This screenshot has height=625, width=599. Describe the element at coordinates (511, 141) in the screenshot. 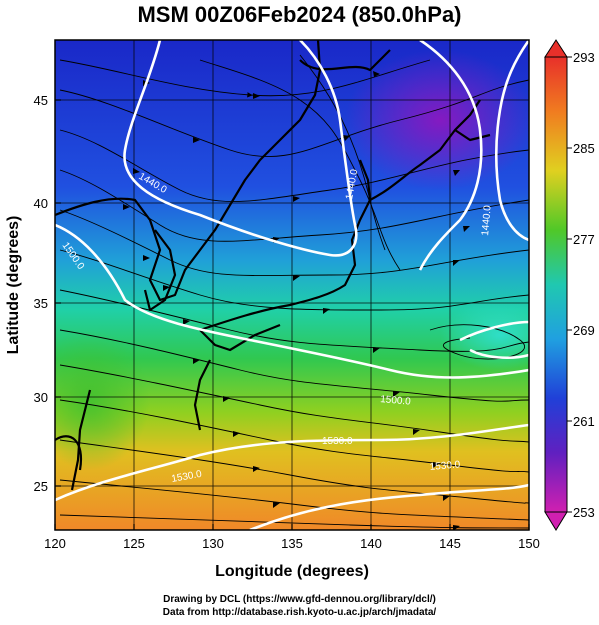

I see `contour-1440-c` at that location.